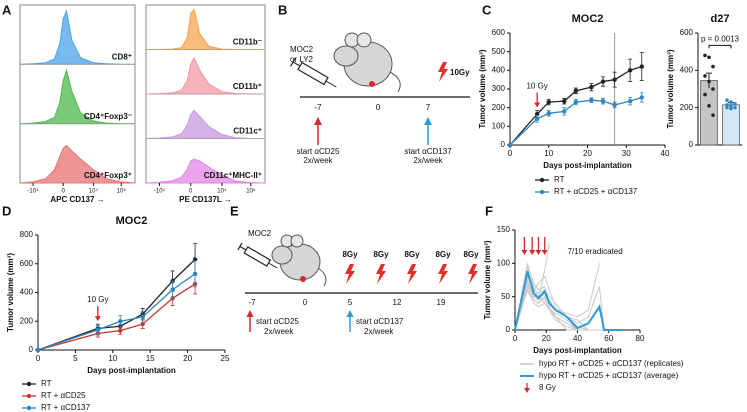  What do you see at coordinates (487, 9) in the screenshot?
I see `panel-label: C` at bounding box center [487, 9].